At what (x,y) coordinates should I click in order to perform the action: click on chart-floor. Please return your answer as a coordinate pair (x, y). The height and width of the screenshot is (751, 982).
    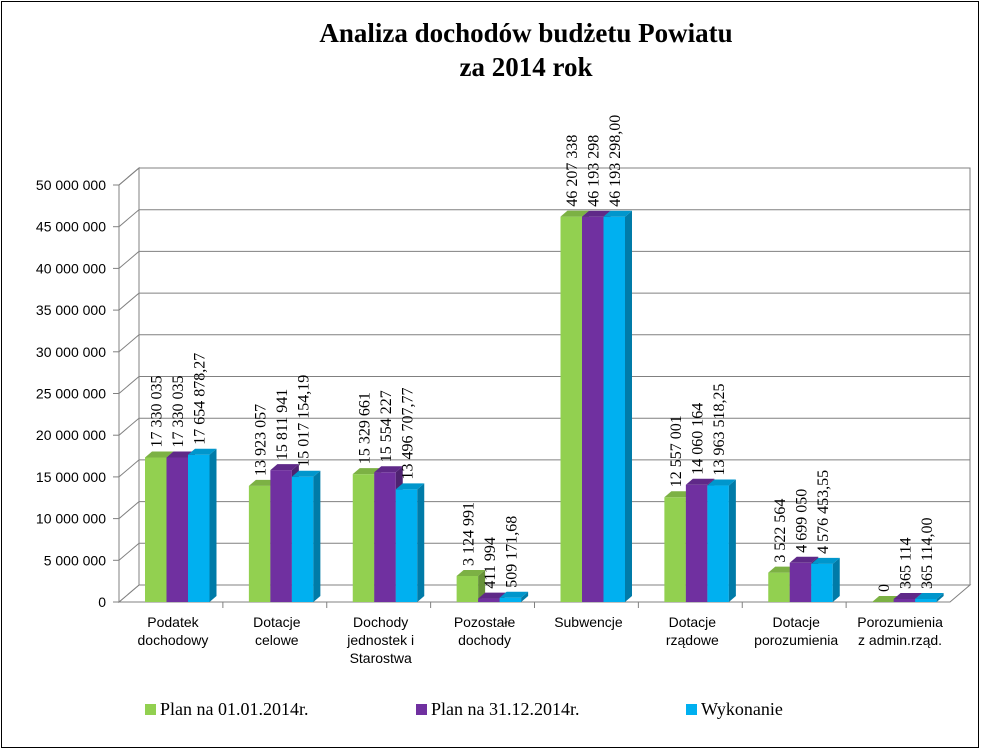
    Looking at the image, I should click on (544, 593).